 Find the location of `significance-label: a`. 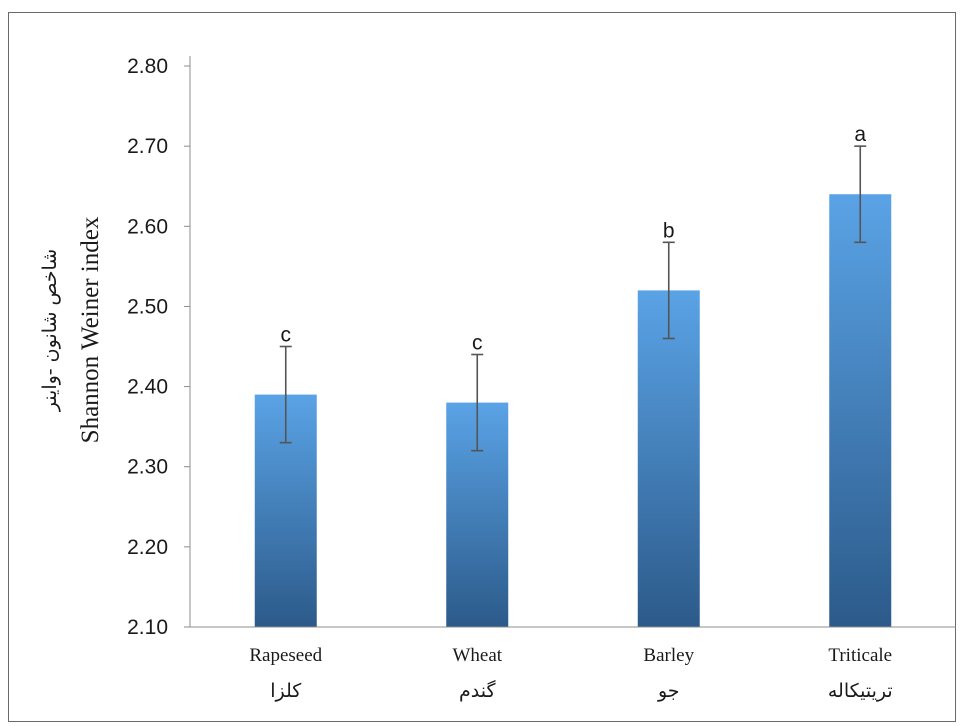

significance-label: a is located at coordinates (860, 134).